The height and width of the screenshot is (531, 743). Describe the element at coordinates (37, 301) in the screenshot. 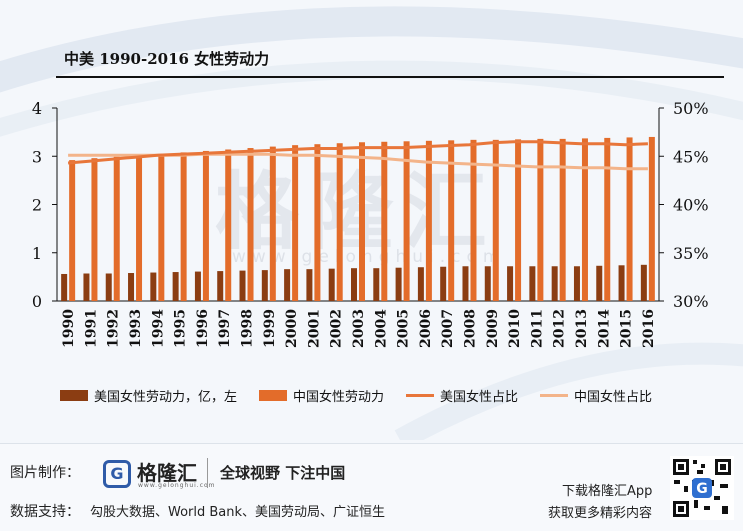

I see `left-tick-label: 0` at that location.